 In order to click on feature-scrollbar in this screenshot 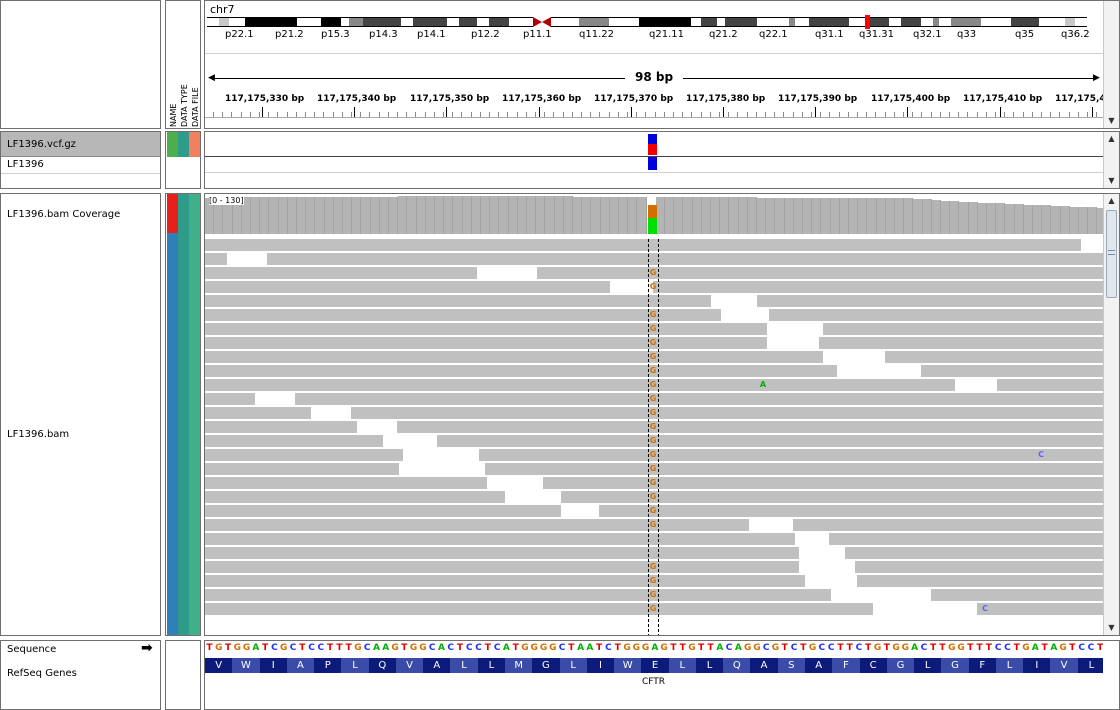, I will do `click(1111, 675)`.